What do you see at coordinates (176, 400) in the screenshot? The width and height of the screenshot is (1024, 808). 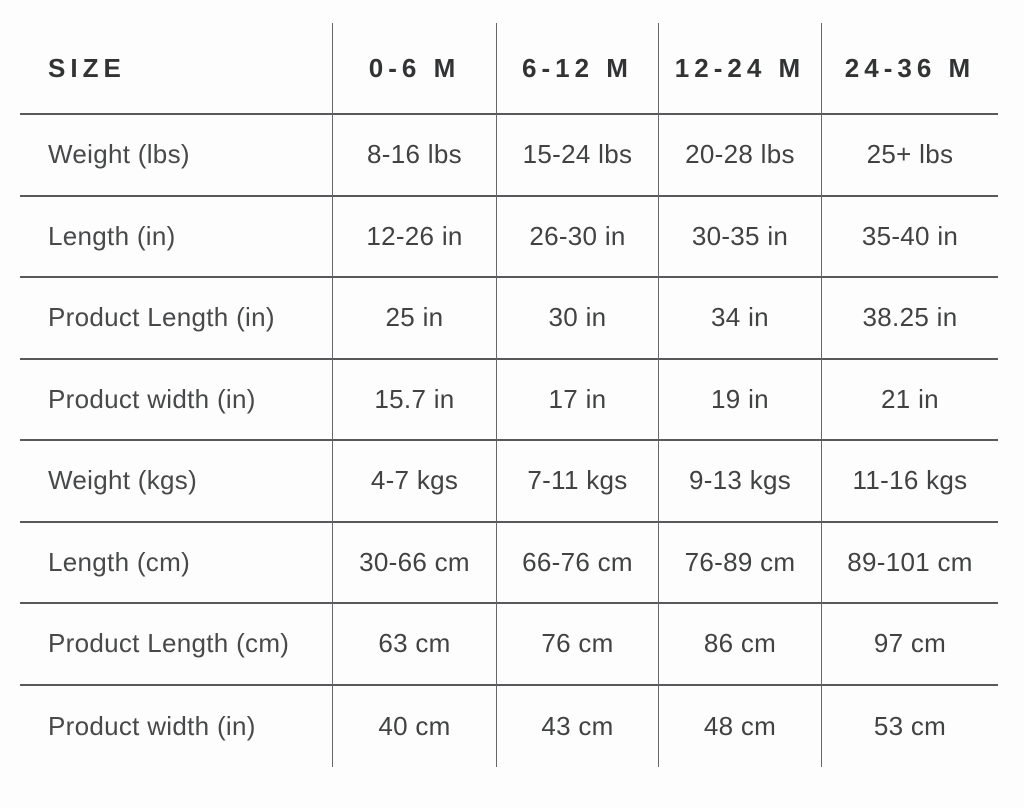 I see `row-label-product-width-in: Product width (in)` at bounding box center [176, 400].